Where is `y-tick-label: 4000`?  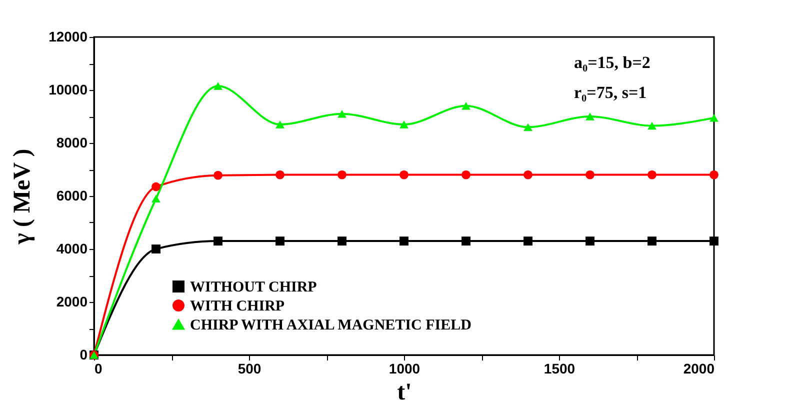
y-tick-label: 4000 is located at coordinates (72, 248).